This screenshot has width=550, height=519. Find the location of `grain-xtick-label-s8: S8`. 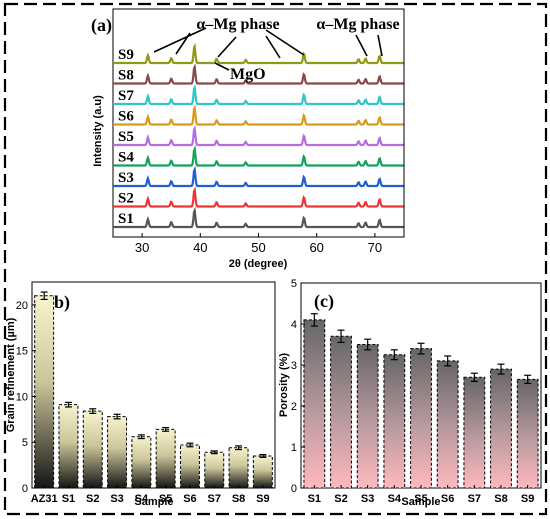

grain-xtick-label-s8: S8 is located at coordinates (238, 499).